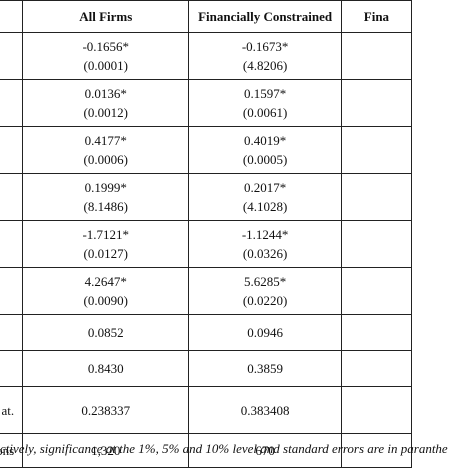 This screenshot has height=474, width=474. I want to click on coef: 4.2647*, so click(105, 281).